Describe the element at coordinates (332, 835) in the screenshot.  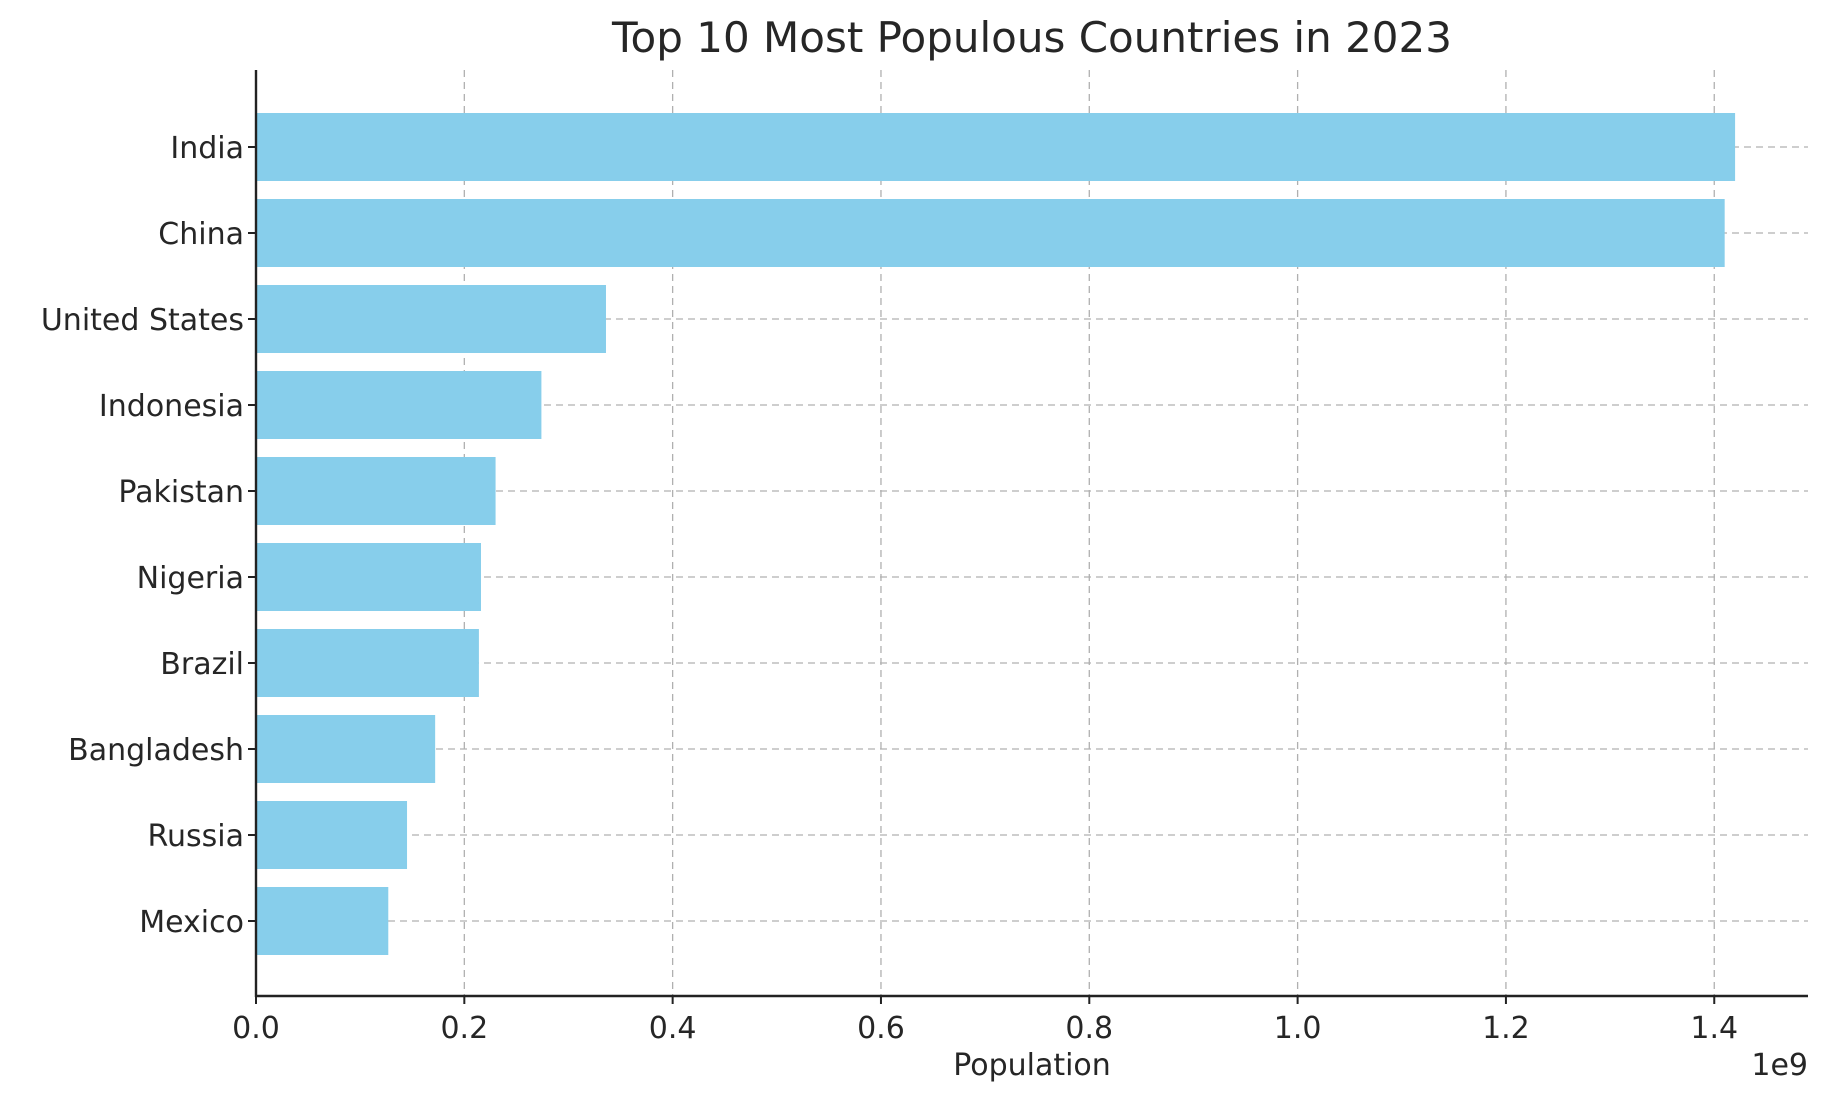
I see `bar-russia` at that location.